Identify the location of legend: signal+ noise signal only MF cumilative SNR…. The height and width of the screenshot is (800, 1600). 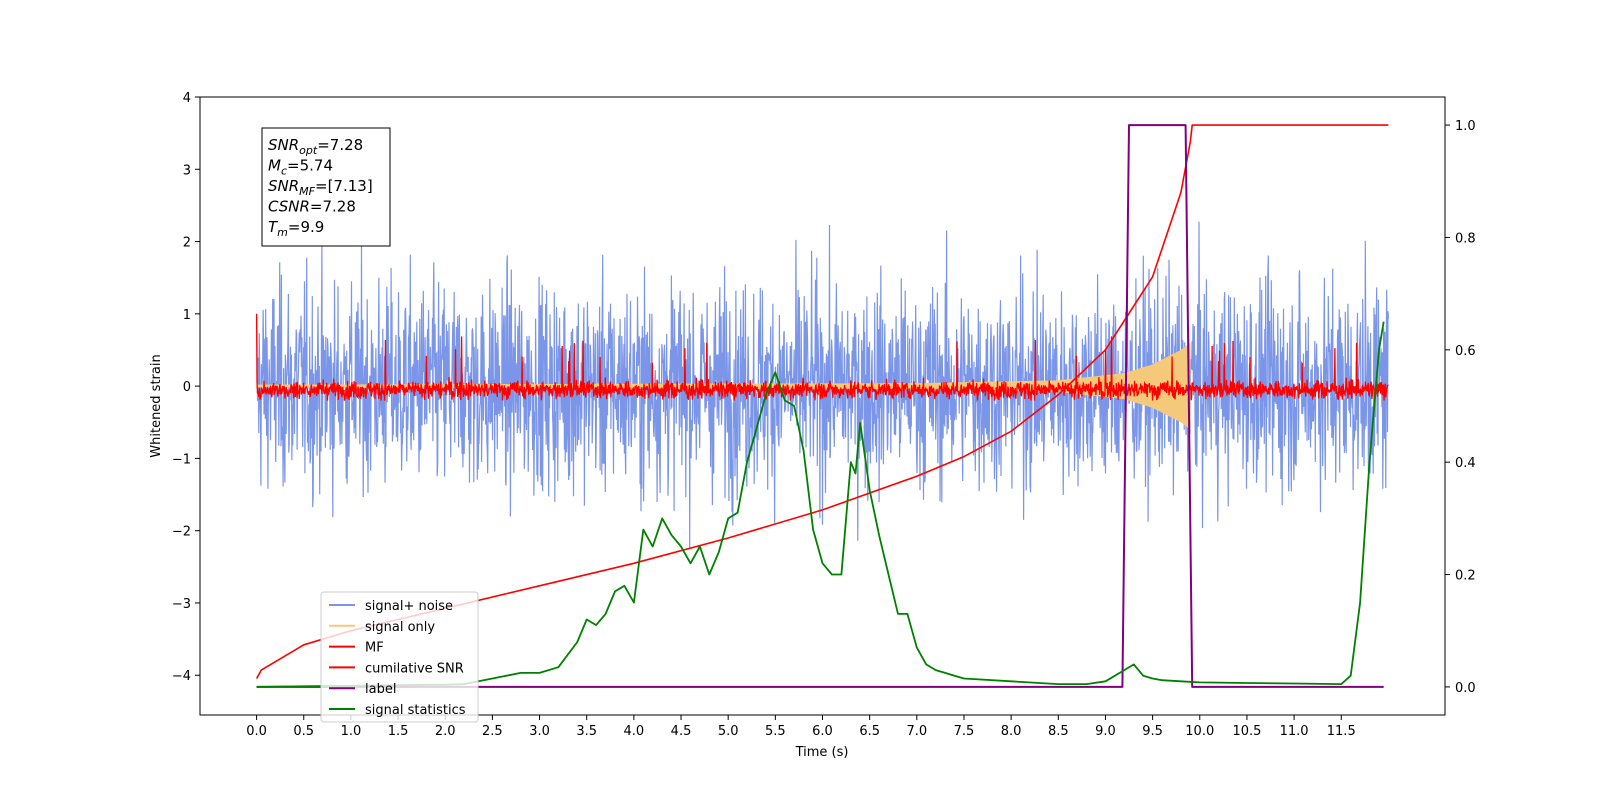
(399, 657).